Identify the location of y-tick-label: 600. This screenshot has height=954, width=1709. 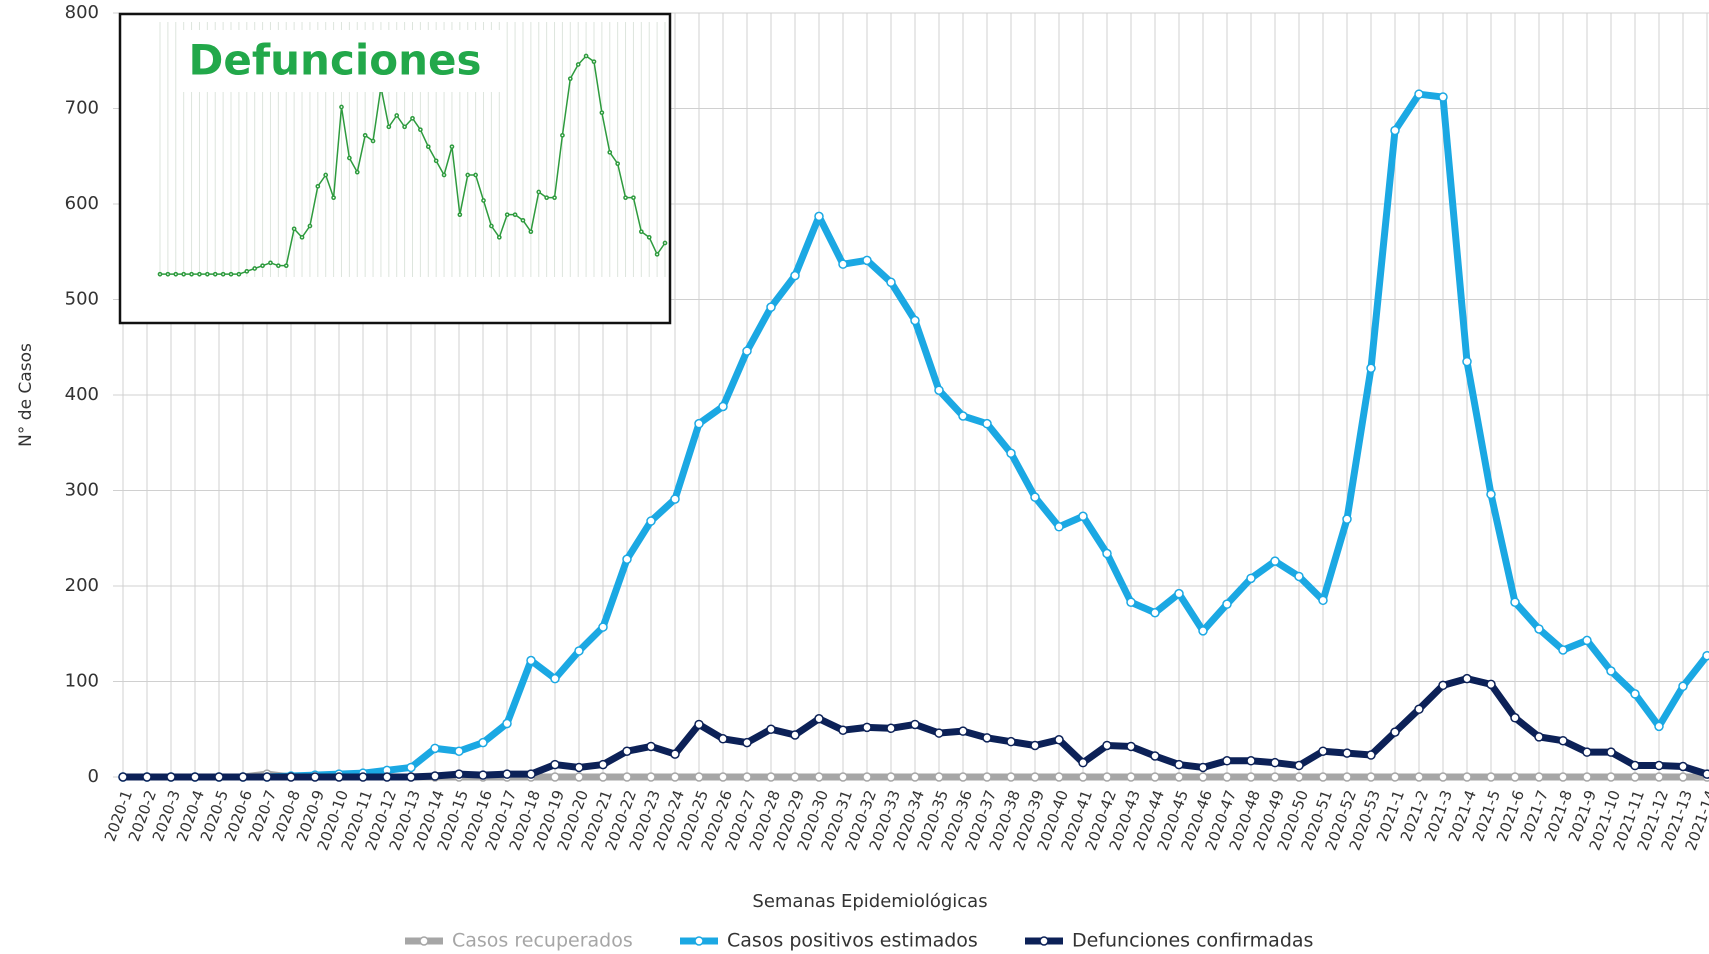
(82, 203).